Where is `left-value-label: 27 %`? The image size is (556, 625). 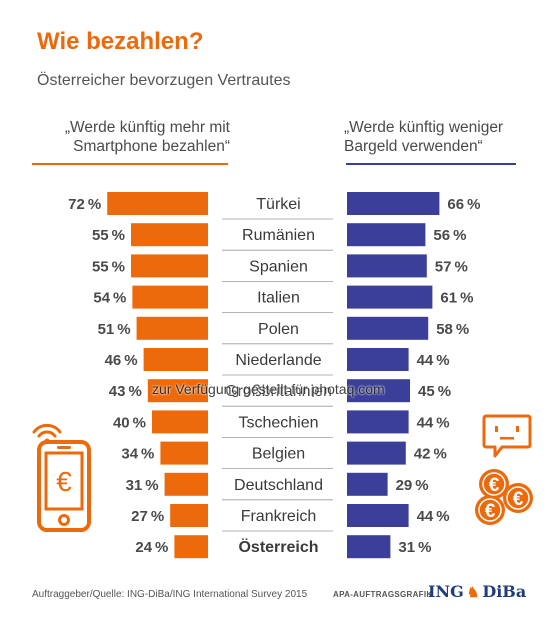 left-value-label: 27 % is located at coordinates (147, 516).